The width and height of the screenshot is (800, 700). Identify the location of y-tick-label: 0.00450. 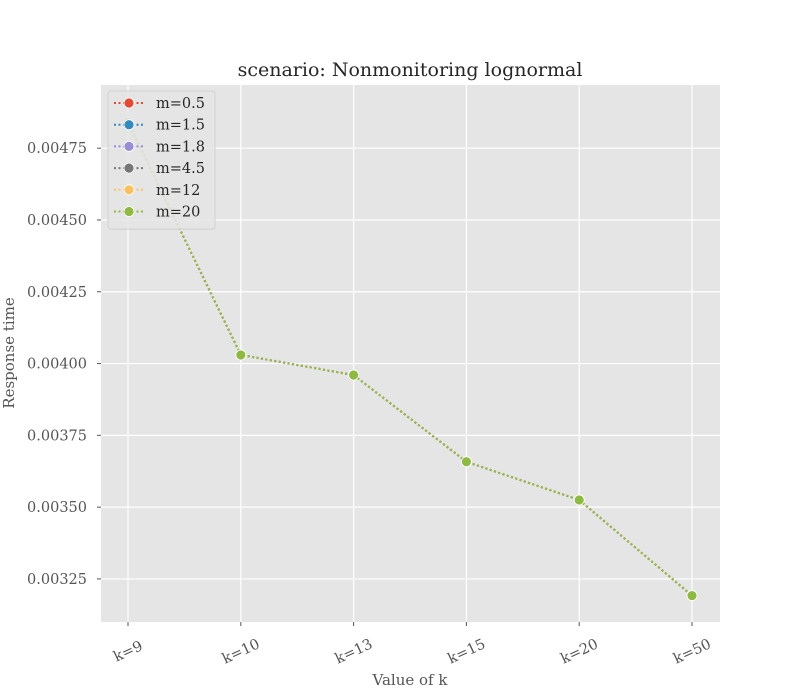
(57, 221).